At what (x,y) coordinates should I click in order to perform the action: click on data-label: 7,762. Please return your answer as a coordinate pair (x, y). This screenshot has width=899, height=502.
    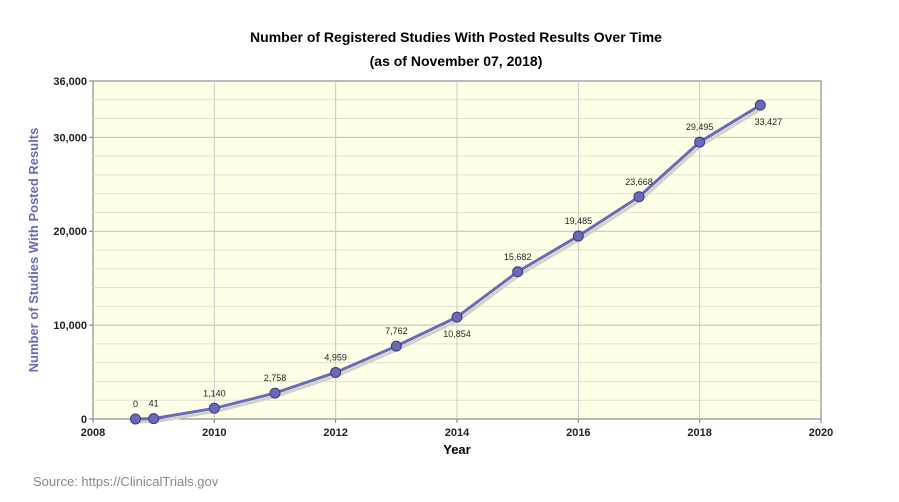
    Looking at the image, I should click on (396, 331).